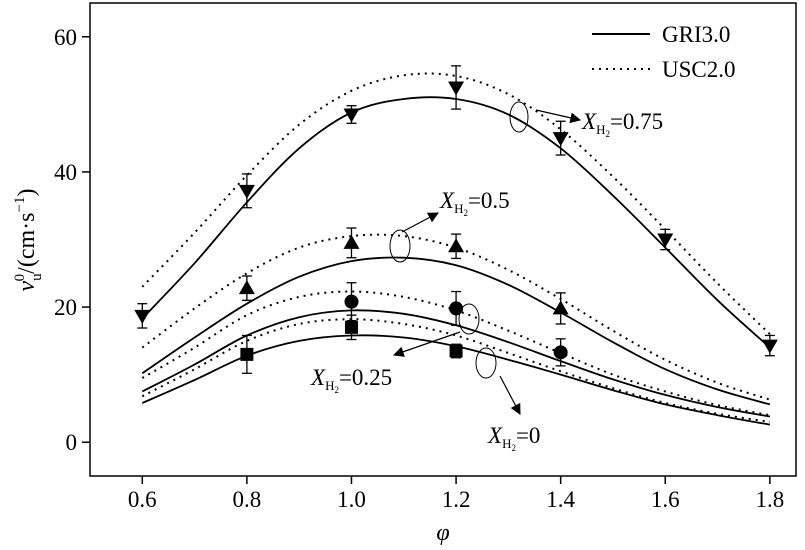 The image size is (805, 550). What do you see at coordinates (664, 52) in the screenshot?
I see `legend: GRI3.0 USC2.0` at bounding box center [664, 52].